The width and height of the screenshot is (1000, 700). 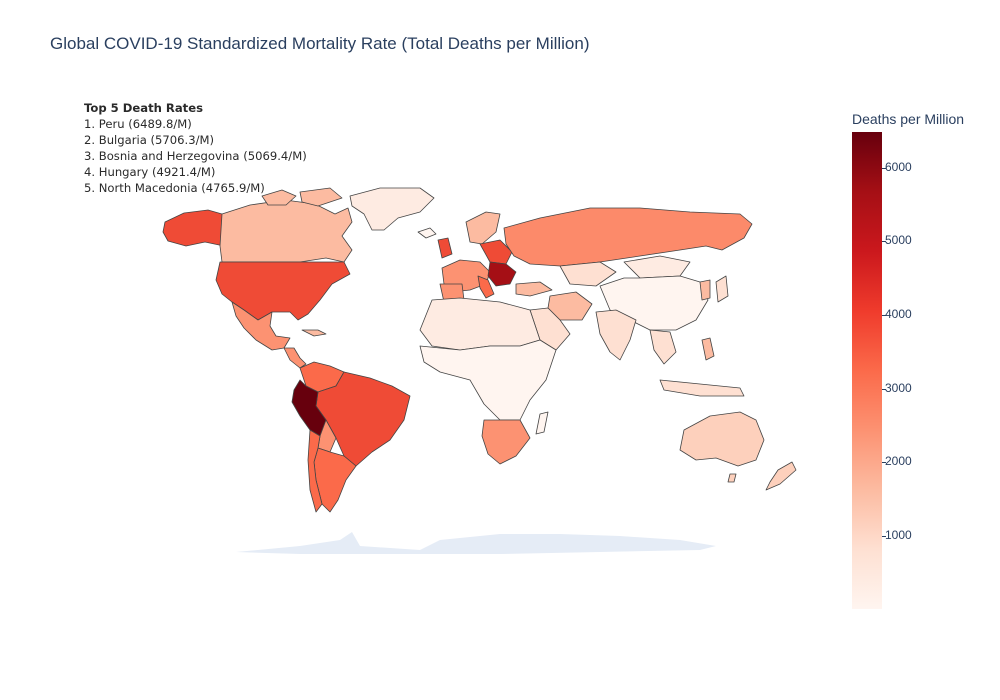 I want to click on colorbar-tick-6000: 6000, so click(x=898, y=167).